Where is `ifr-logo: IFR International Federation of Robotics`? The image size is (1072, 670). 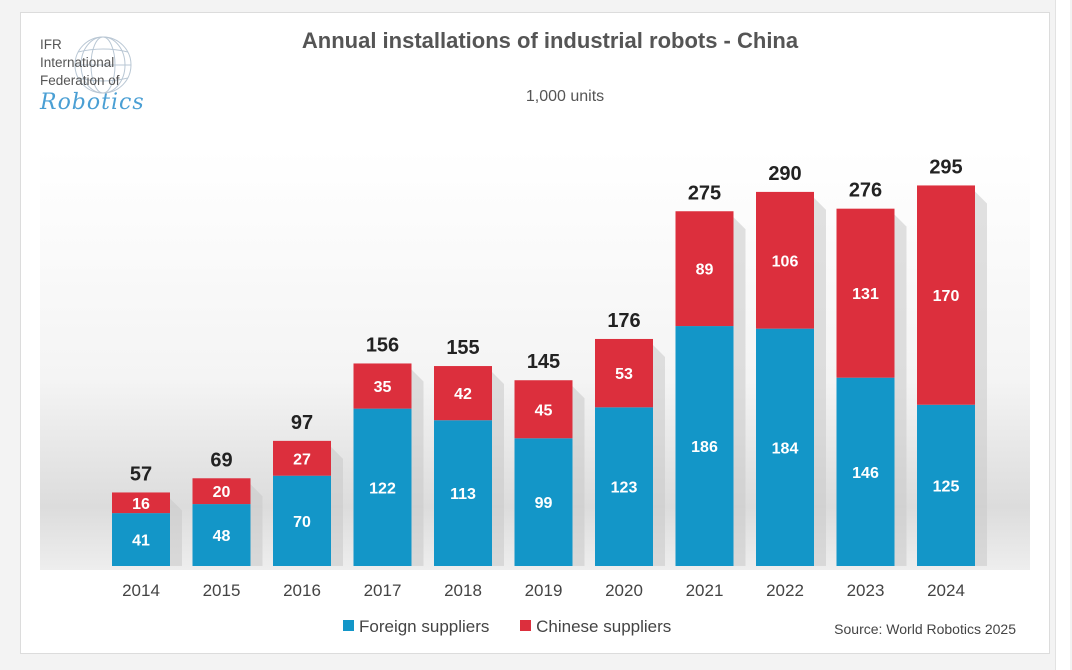
ifr-logo: IFR International Federation of Robotics is located at coordinates (115, 86).